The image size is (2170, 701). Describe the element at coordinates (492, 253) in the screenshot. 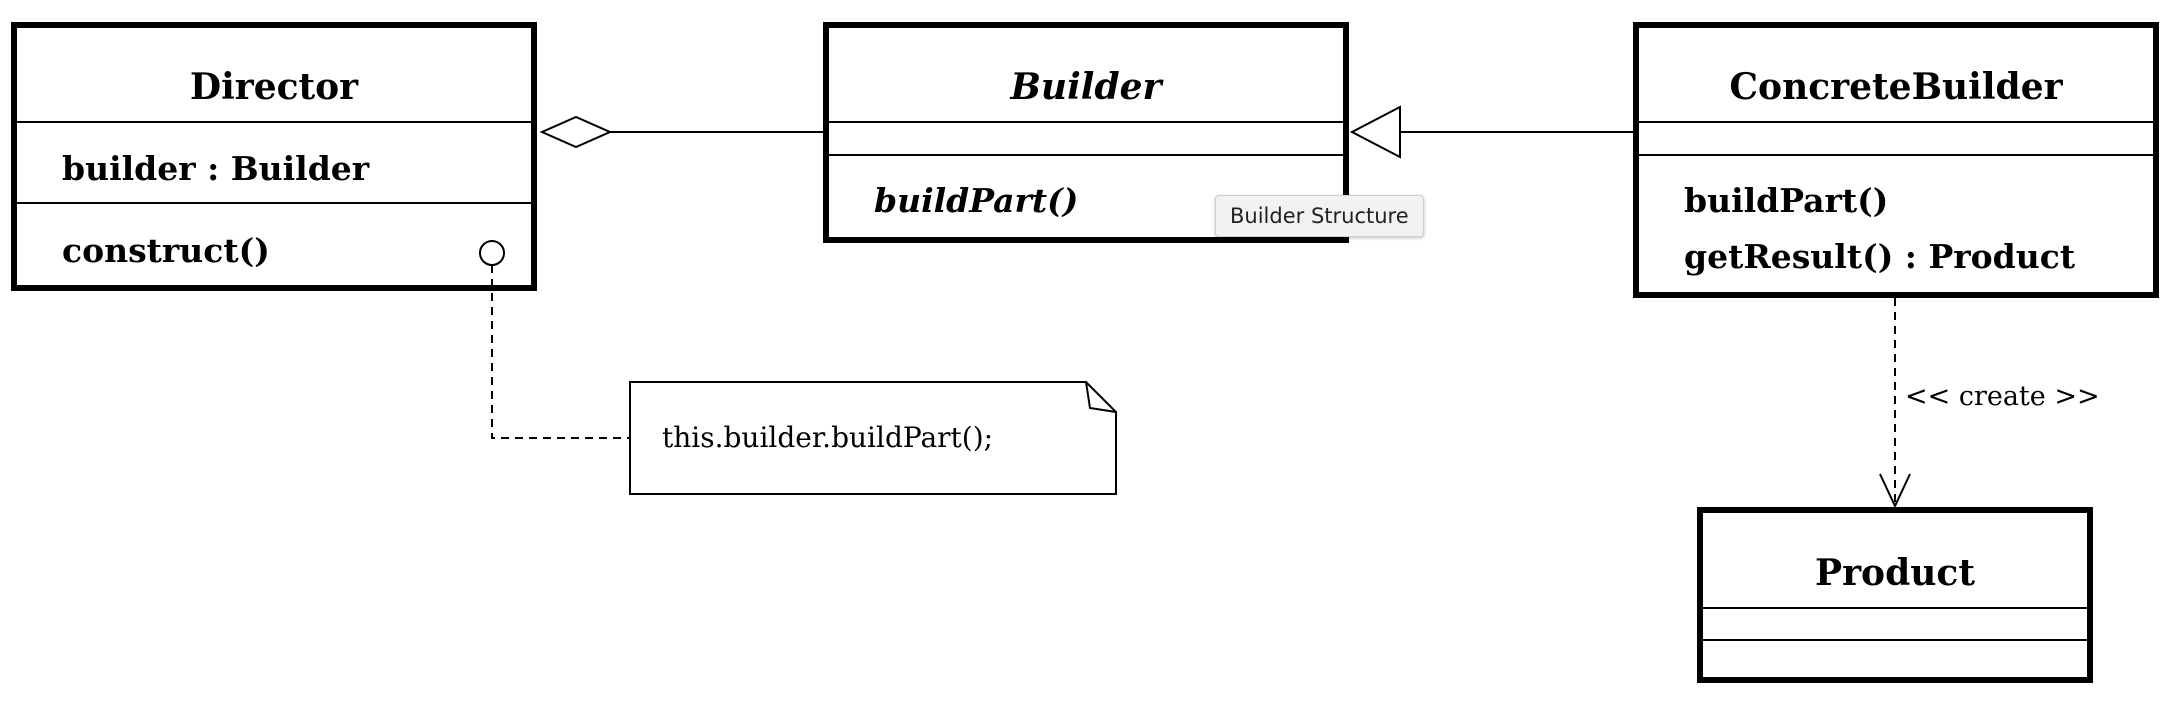

I see `note-anchor-circle` at that location.